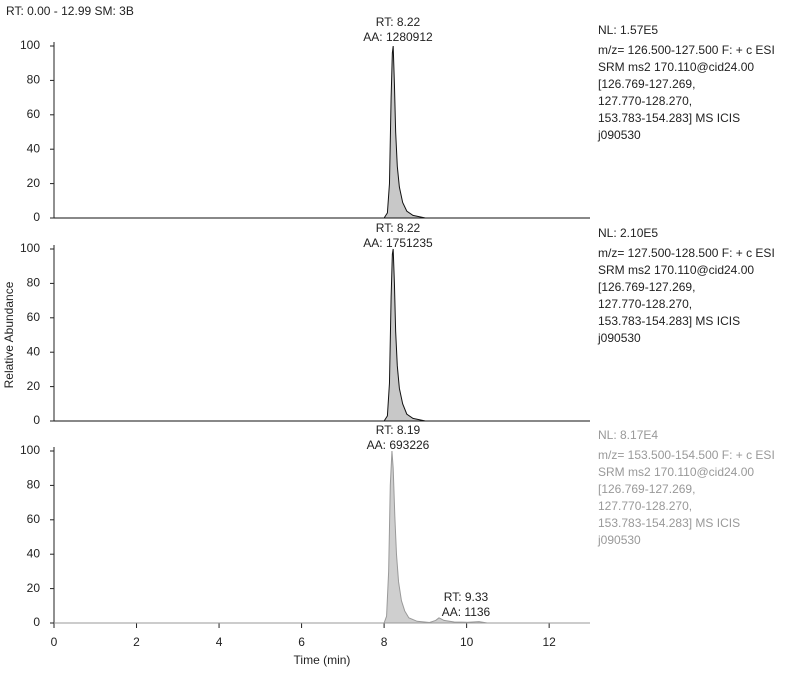 The image size is (800, 678). What do you see at coordinates (628, 233) in the screenshot?
I see `scan-info: NL: 2.10E5` at bounding box center [628, 233].